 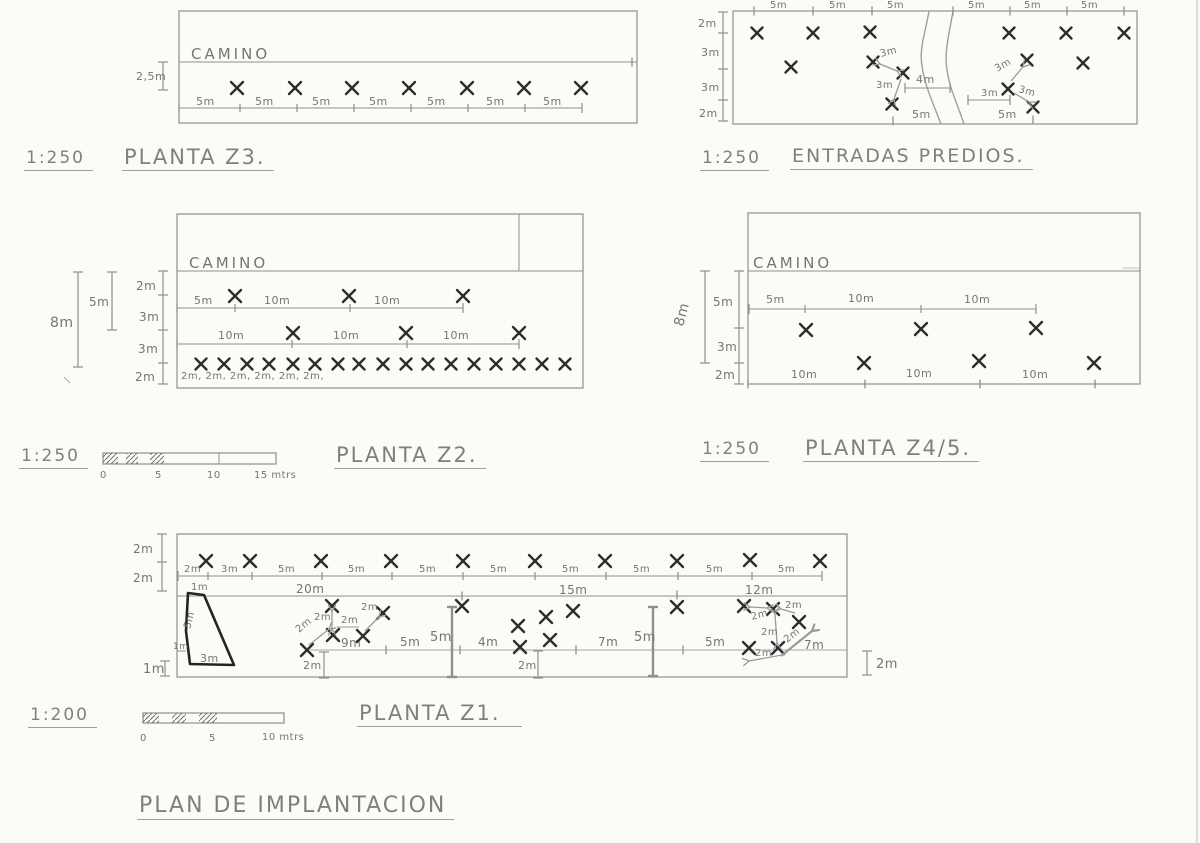 I want to click on scale-label-entradas: 1:250, so click(x=734, y=160).